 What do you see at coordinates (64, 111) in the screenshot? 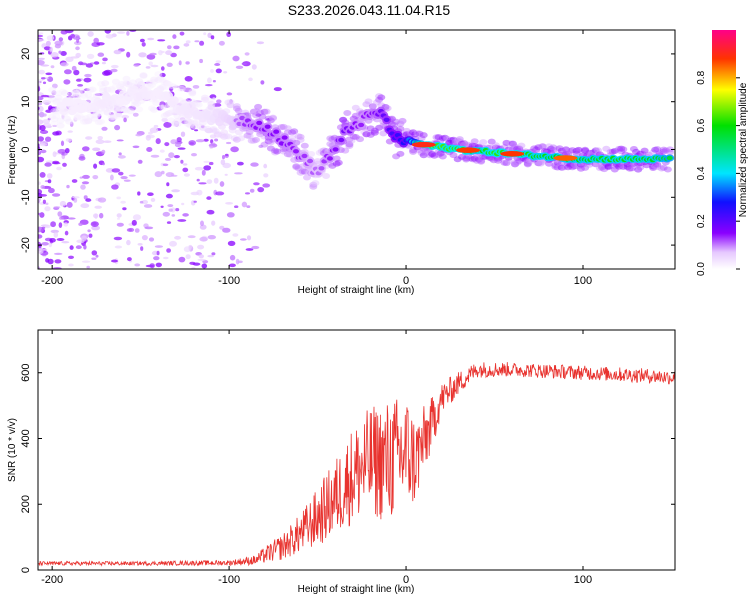
I see `ridge-outer` at bounding box center [64, 111].